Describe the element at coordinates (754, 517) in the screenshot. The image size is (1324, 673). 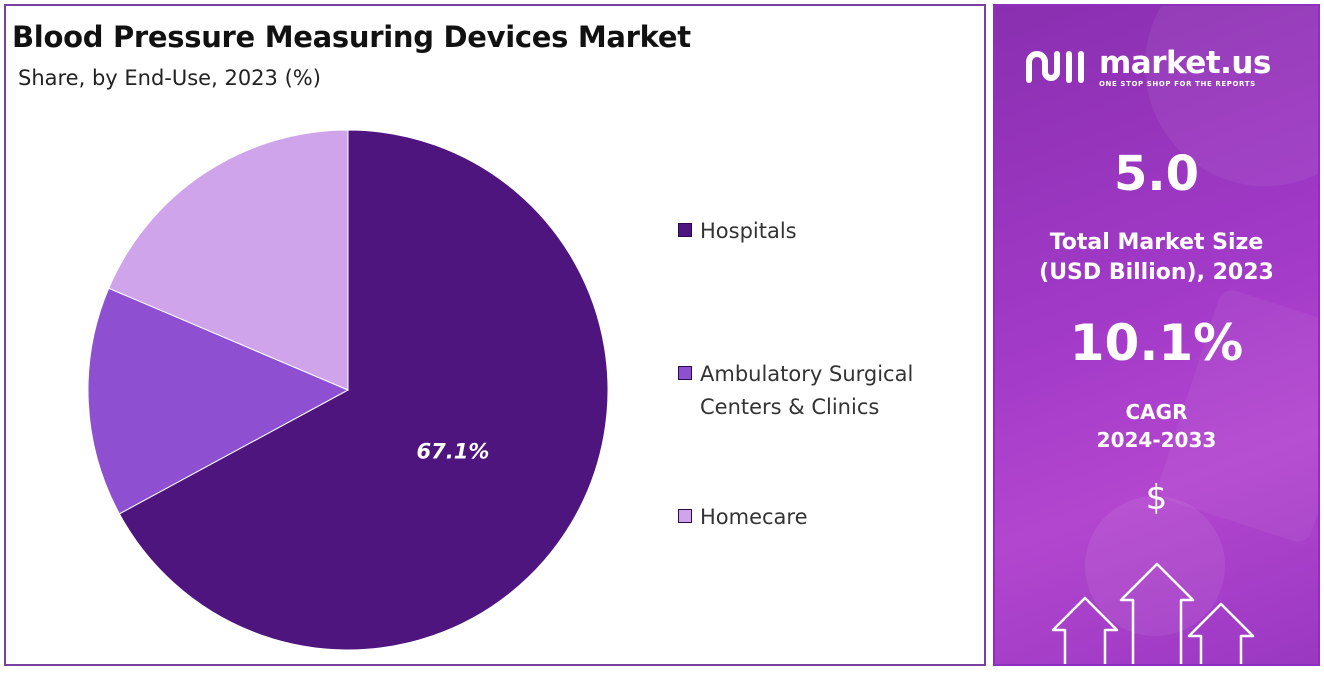
I see `legend-label: Homecare` at that location.